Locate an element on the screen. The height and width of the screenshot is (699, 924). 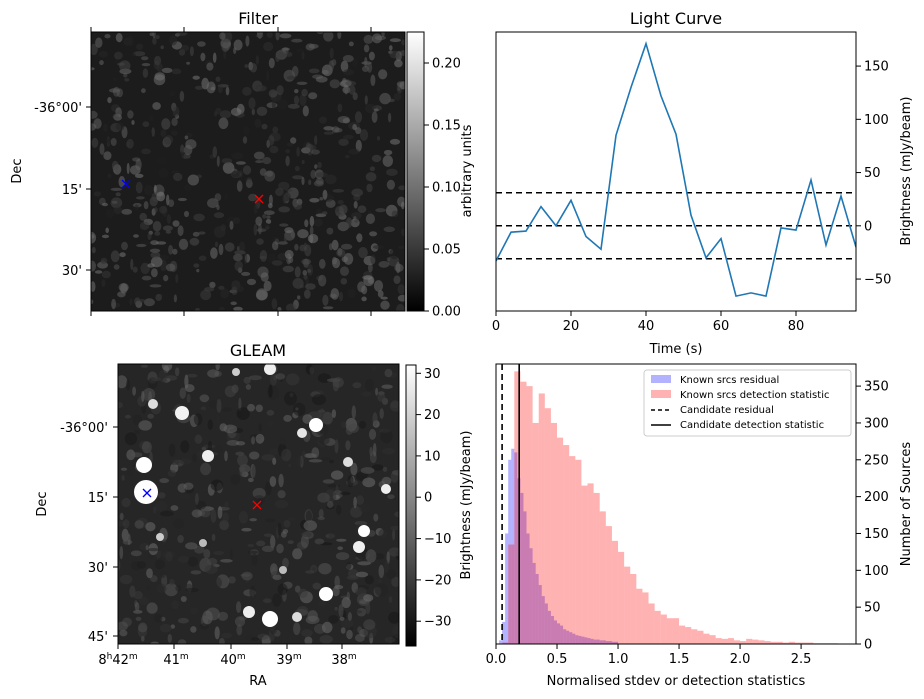
colorbar-tick-label: 0.10 is located at coordinates (446, 188).